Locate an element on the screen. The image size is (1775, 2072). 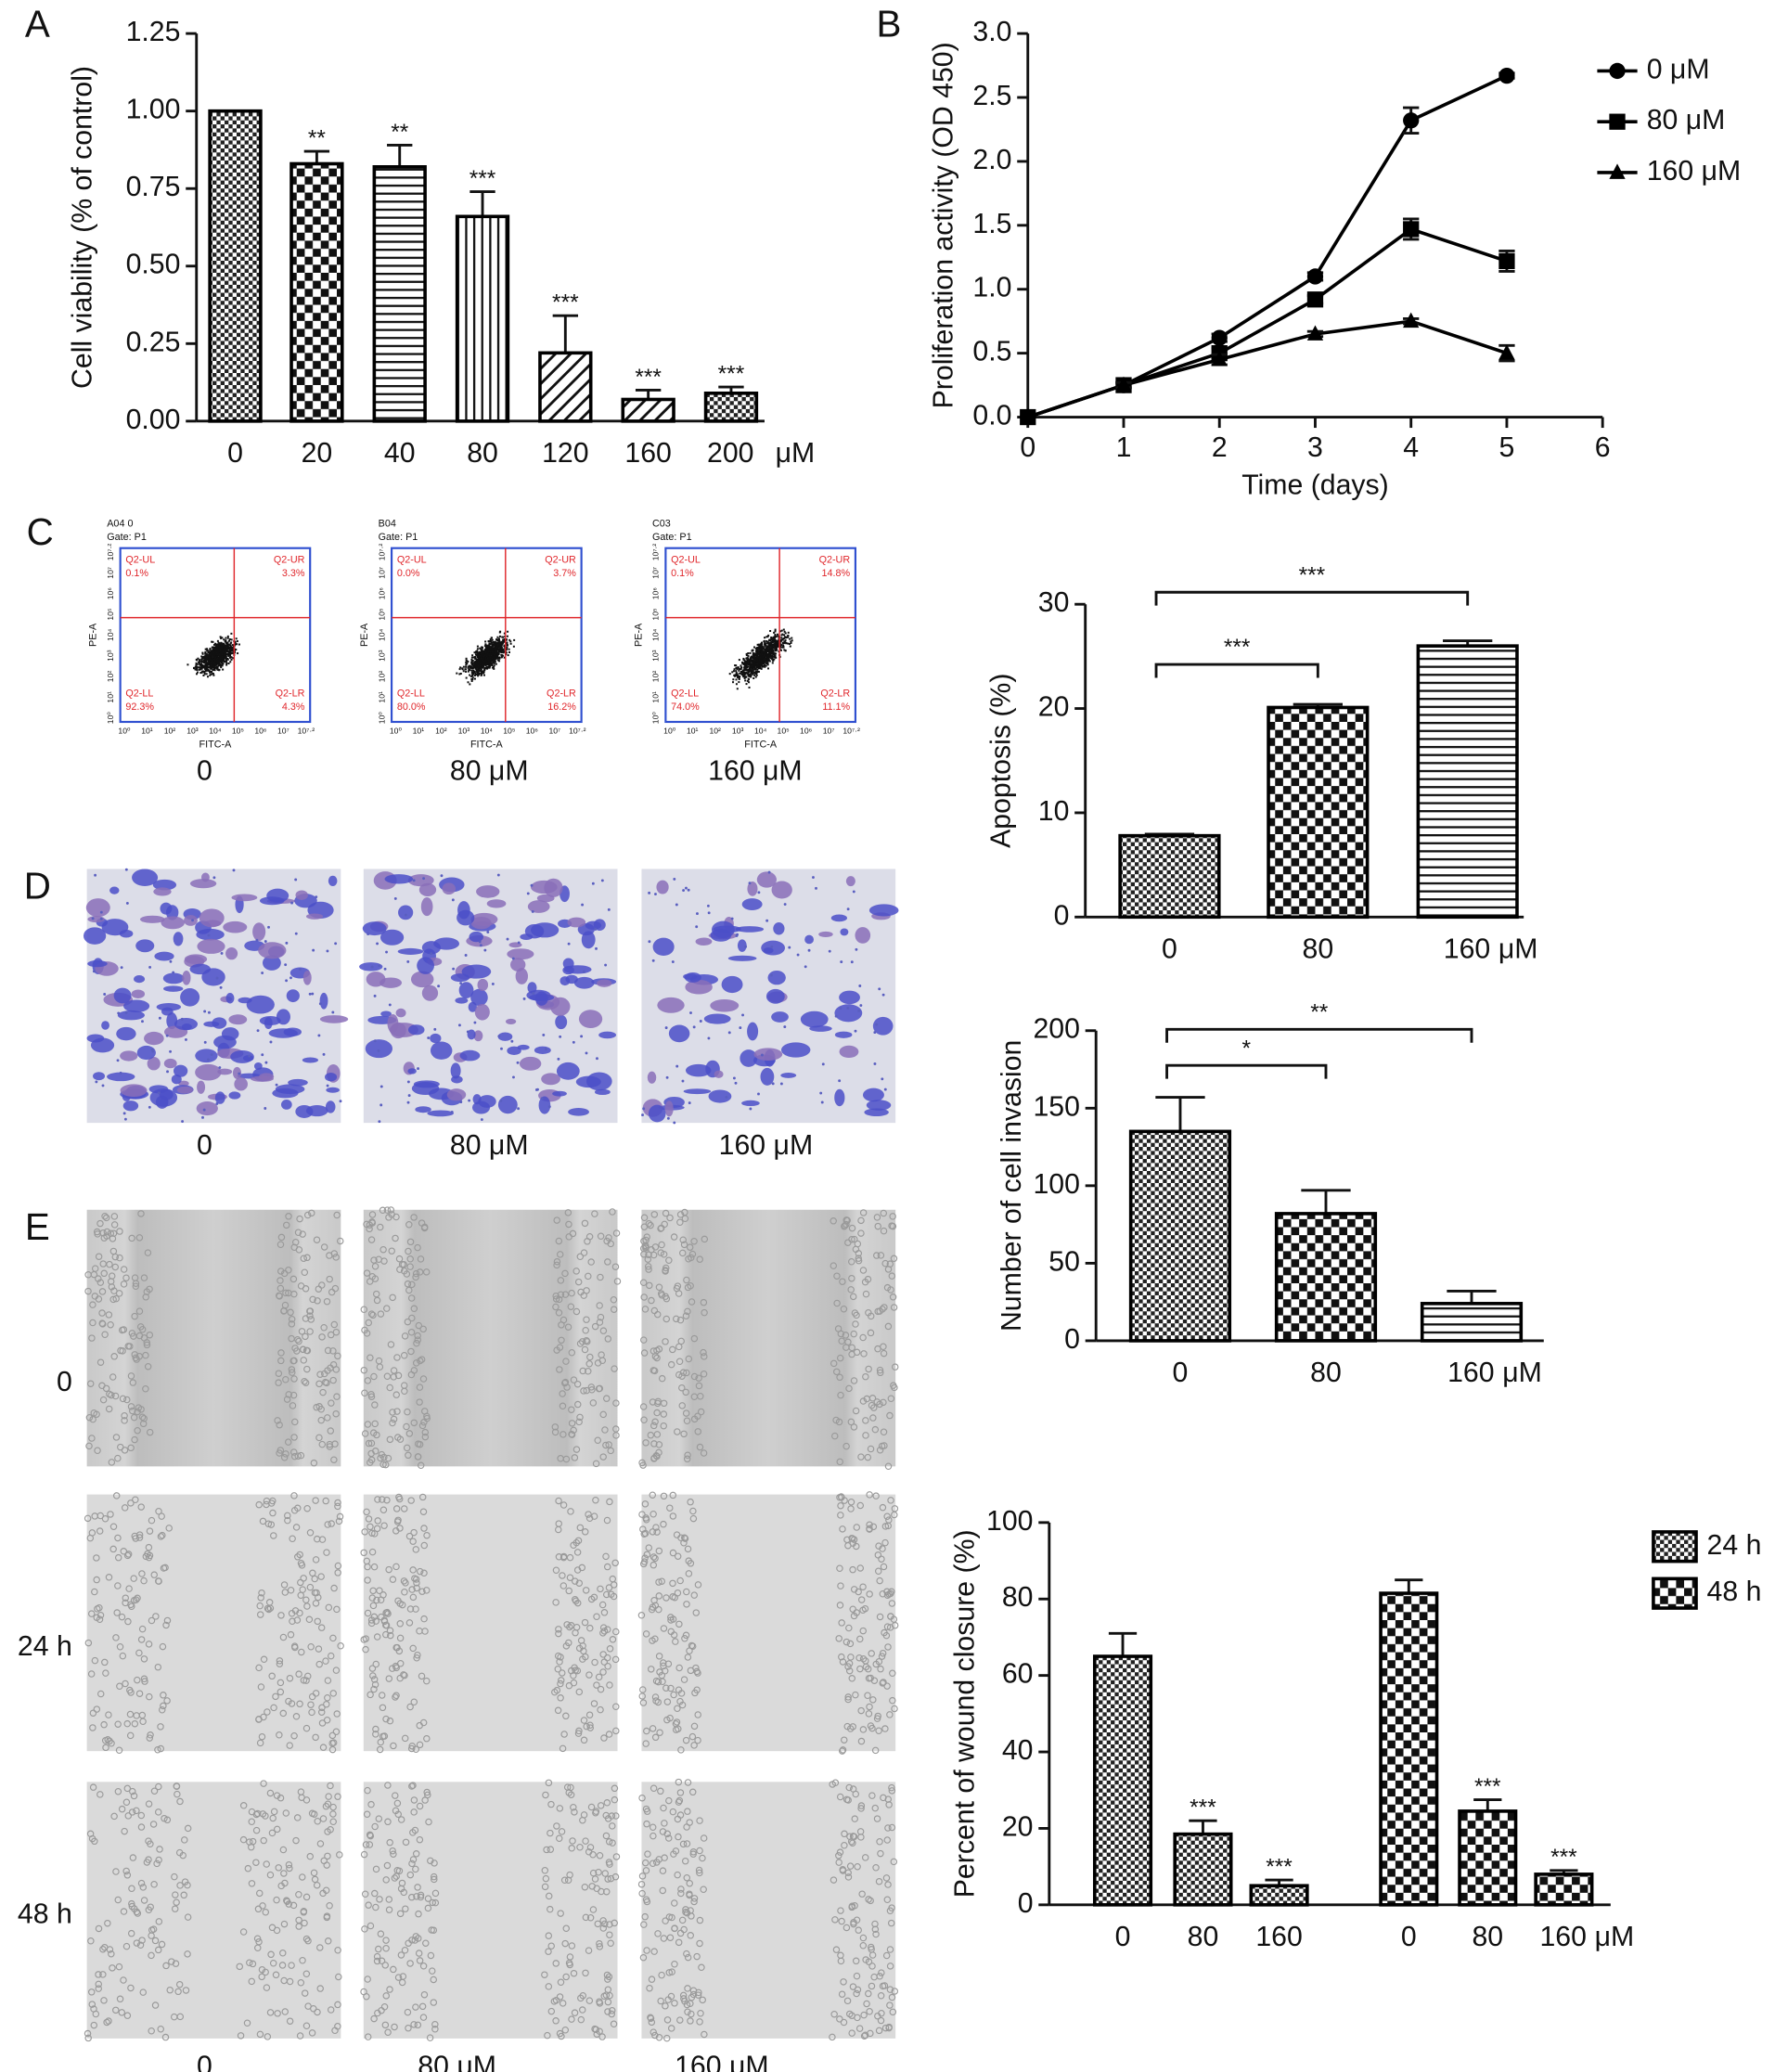
y-tick-label: 0.50 is located at coordinates (153, 265).